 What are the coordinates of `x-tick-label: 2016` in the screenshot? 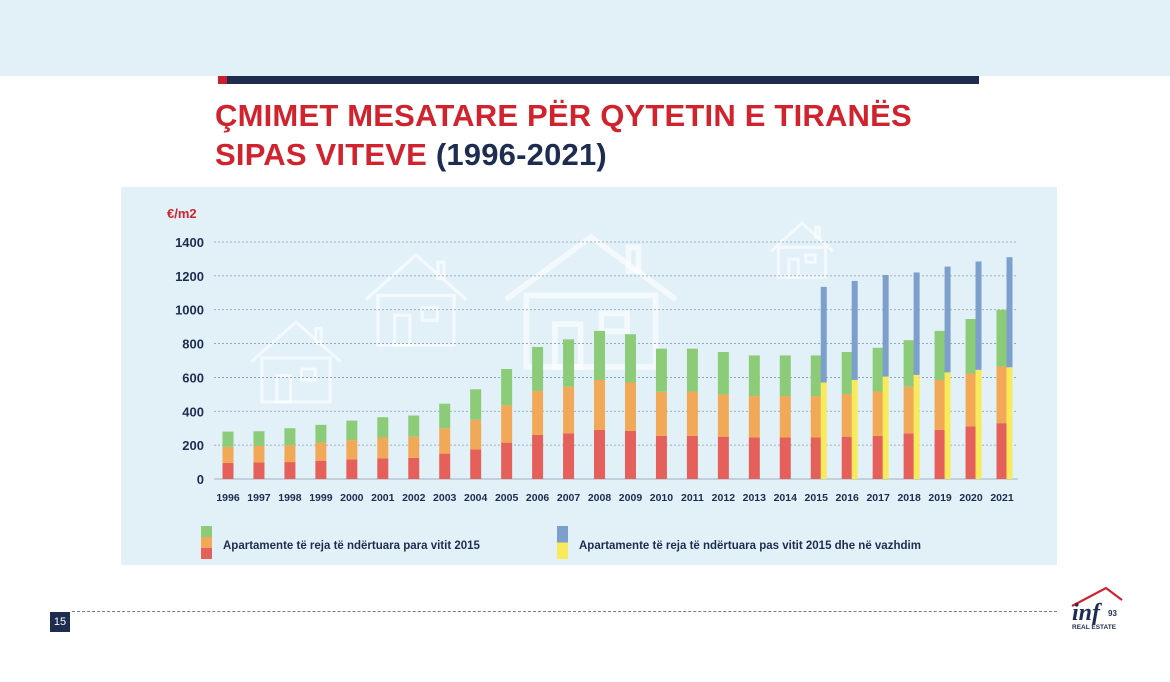 It's located at (848, 498).